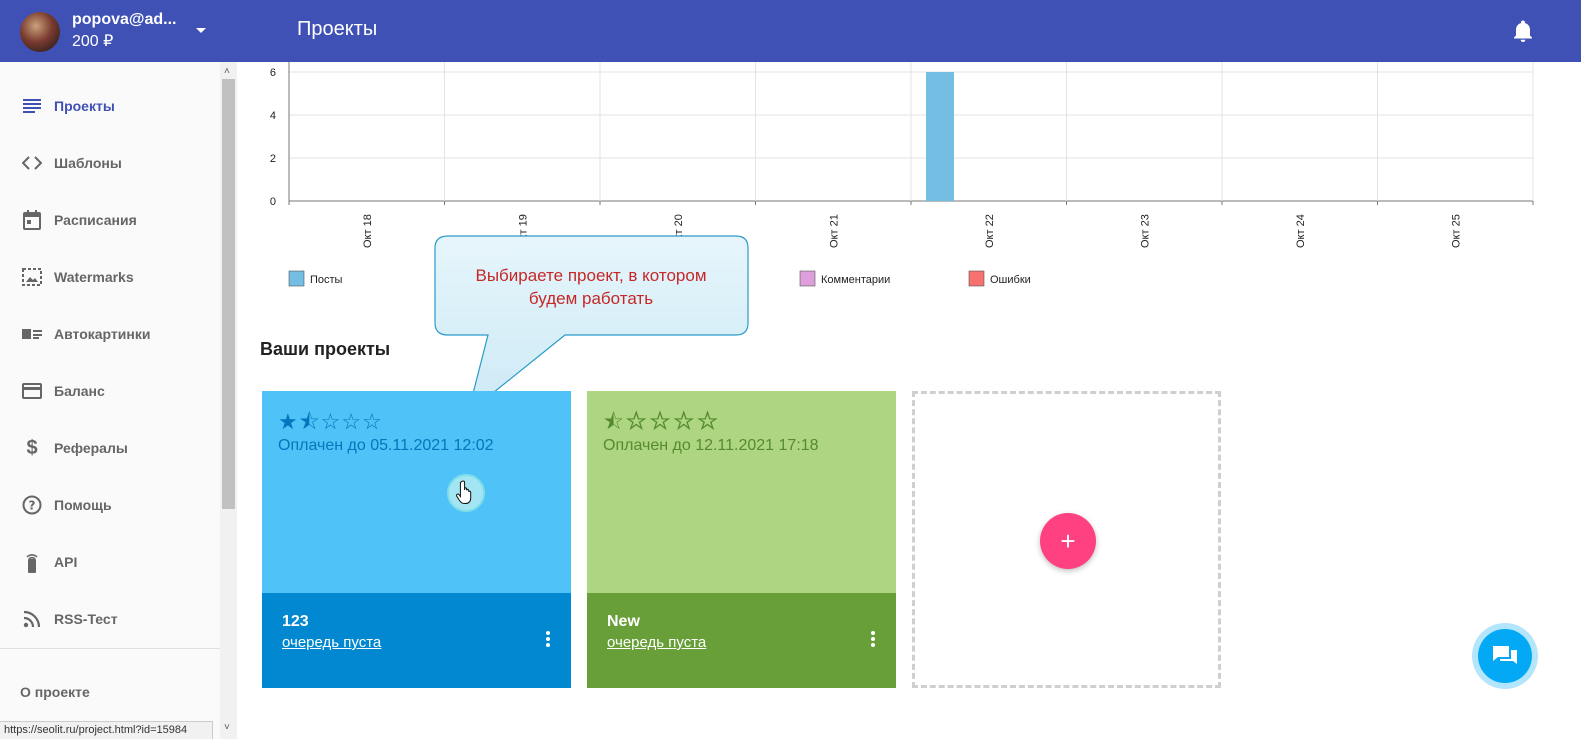  I want to click on sidebar-item-label: Баланс, so click(79, 391).